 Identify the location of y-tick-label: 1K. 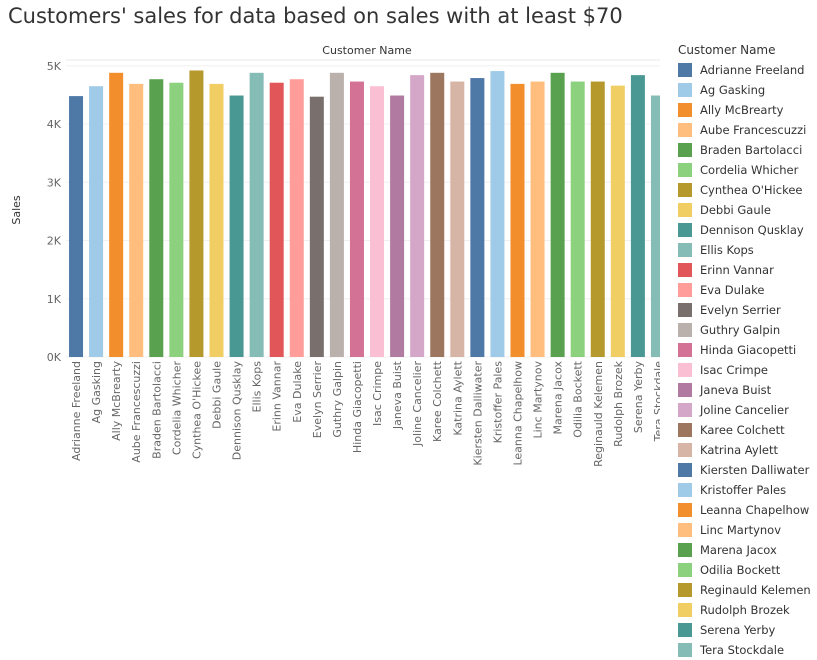
(54, 299).